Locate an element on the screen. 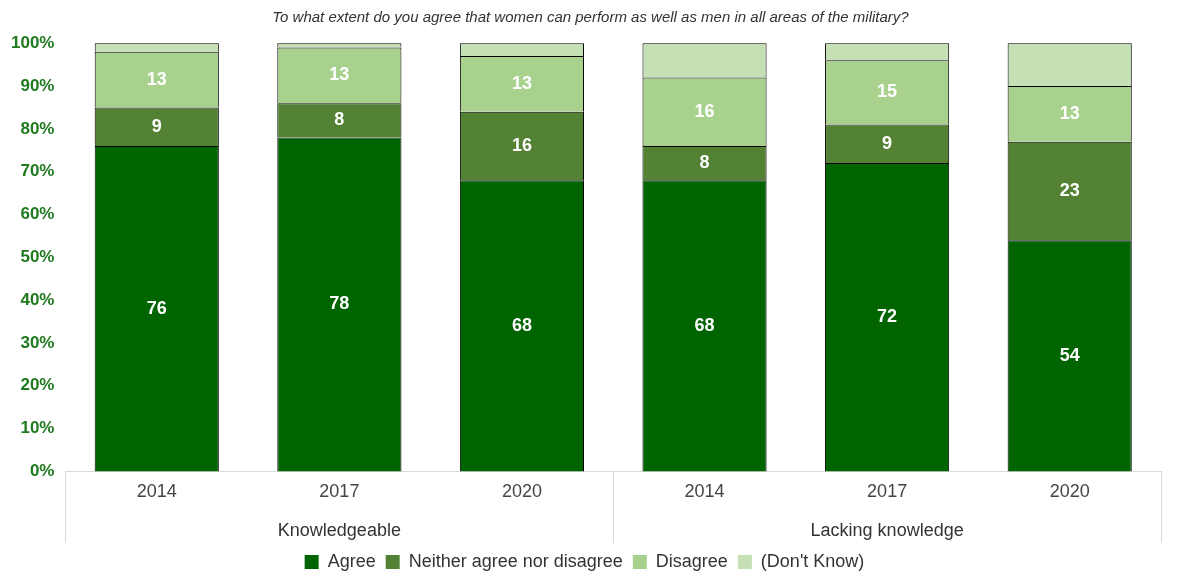 The height and width of the screenshot is (581, 1181). y-tick-label: 30% is located at coordinates (37, 342).